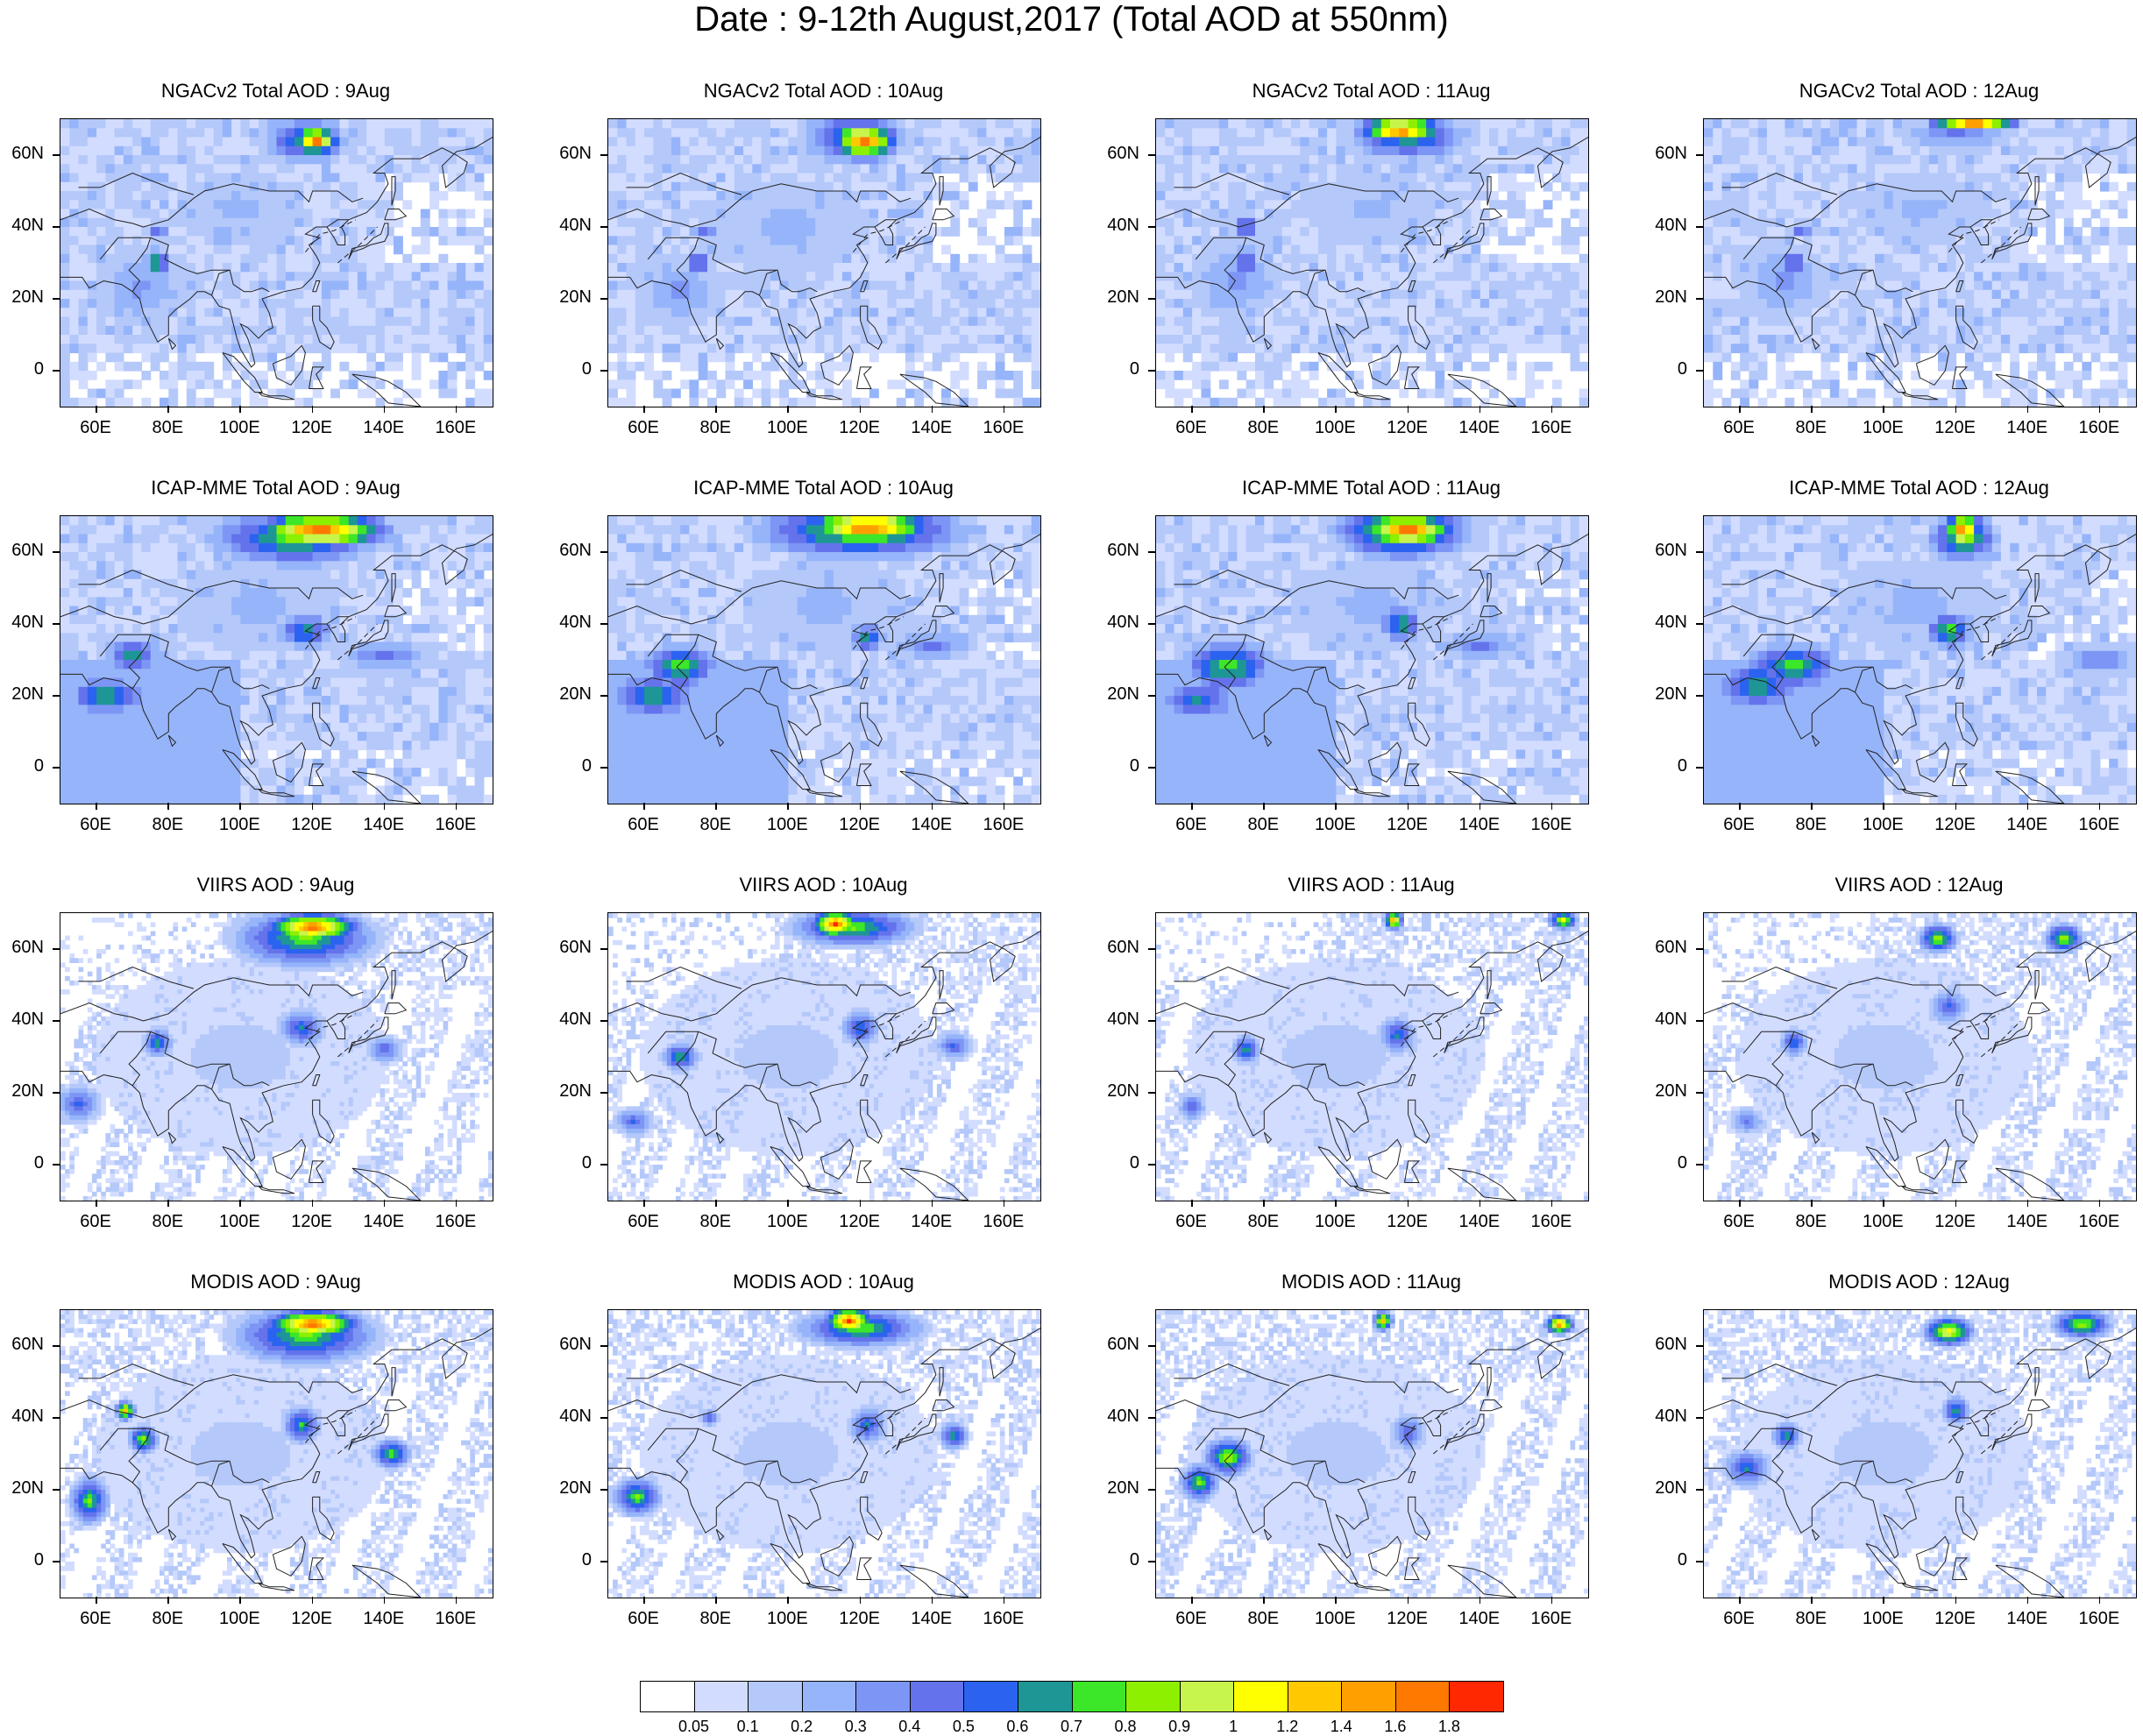 This screenshot has height=1736, width=2143. Describe the element at coordinates (1233, 1727) in the screenshot. I see `colorbar-label: 1` at that location.